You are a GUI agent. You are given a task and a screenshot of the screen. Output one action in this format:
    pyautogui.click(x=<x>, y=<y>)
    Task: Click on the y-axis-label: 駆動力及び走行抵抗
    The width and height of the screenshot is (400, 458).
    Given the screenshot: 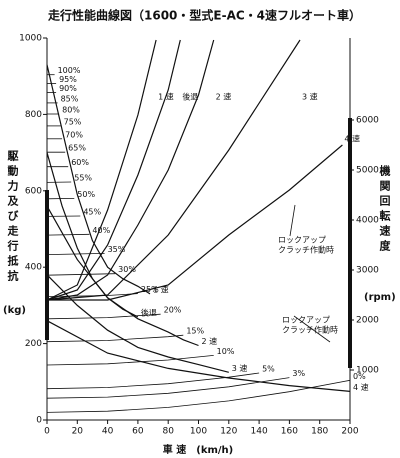 What is the action you would take?
    pyautogui.click(x=12, y=217)
    